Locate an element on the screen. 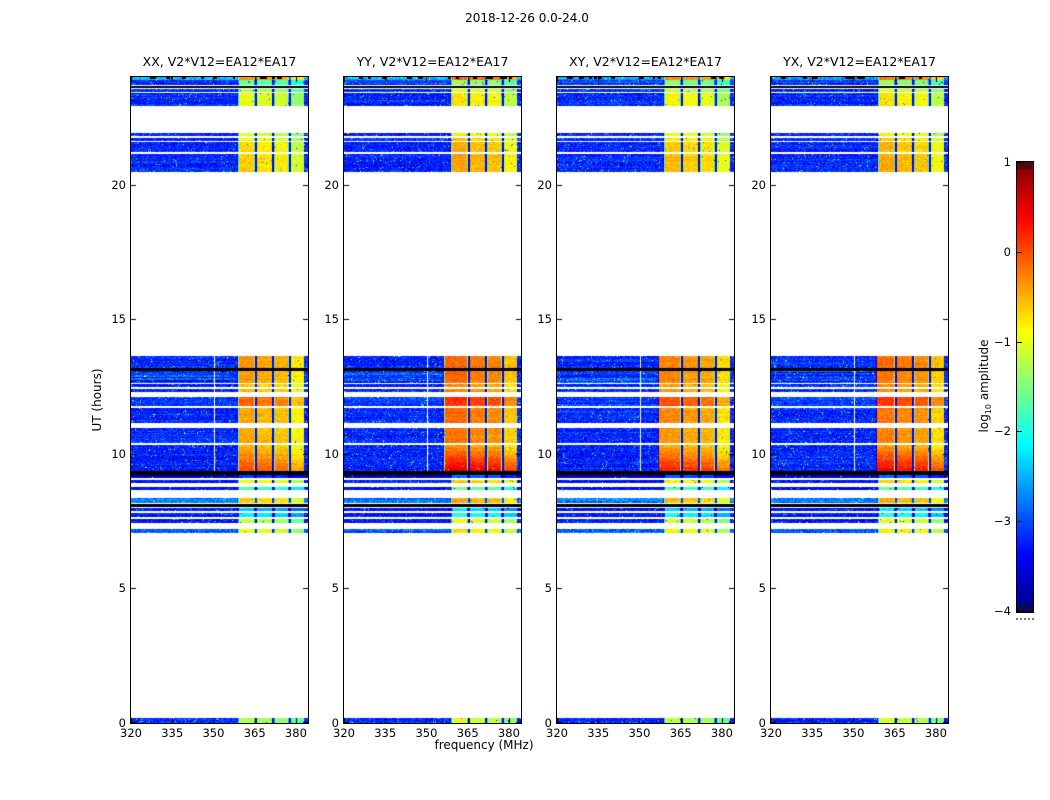 The height and width of the screenshot is (800, 1050). colorbar-tick-label: −1 is located at coordinates (1002, 341).